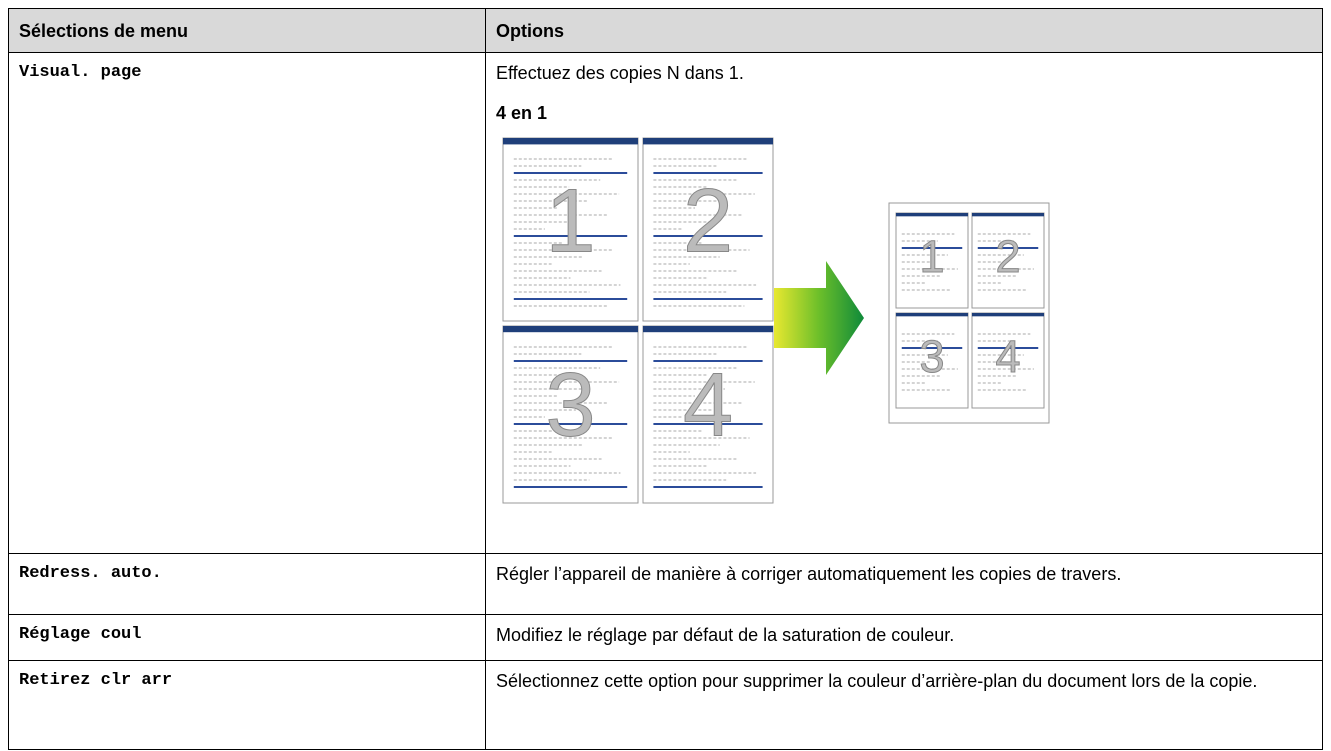 This screenshot has width=1331, height=751. Describe the element at coordinates (96, 680) in the screenshot. I see `menu-text: Retirez clr arr` at that location.